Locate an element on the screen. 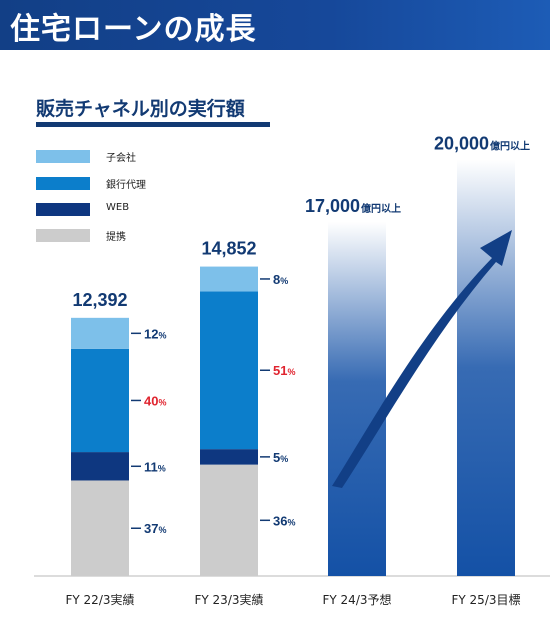 Image resolution: width=550 pixels, height=623 pixels. data-label-number: 37 is located at coordinates (151, 528).